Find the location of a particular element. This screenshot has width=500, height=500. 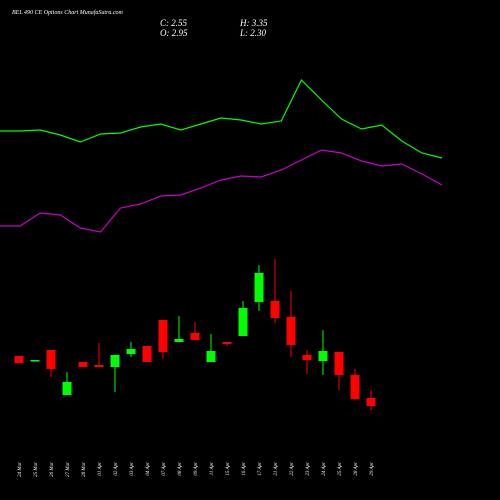

x-tick-label: 15 Apr is located at coordinates (228, 469).